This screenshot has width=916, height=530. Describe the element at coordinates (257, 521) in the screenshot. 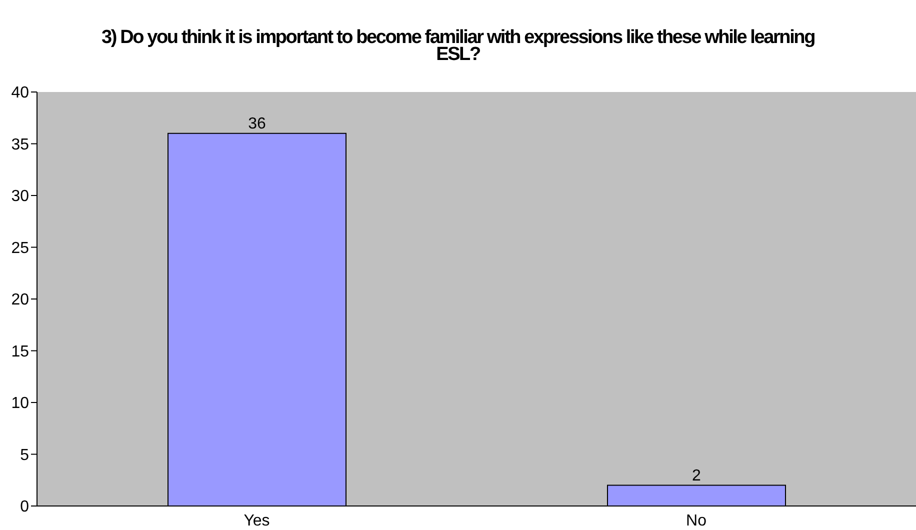

I see `x-tick-label: Yes` at that location.